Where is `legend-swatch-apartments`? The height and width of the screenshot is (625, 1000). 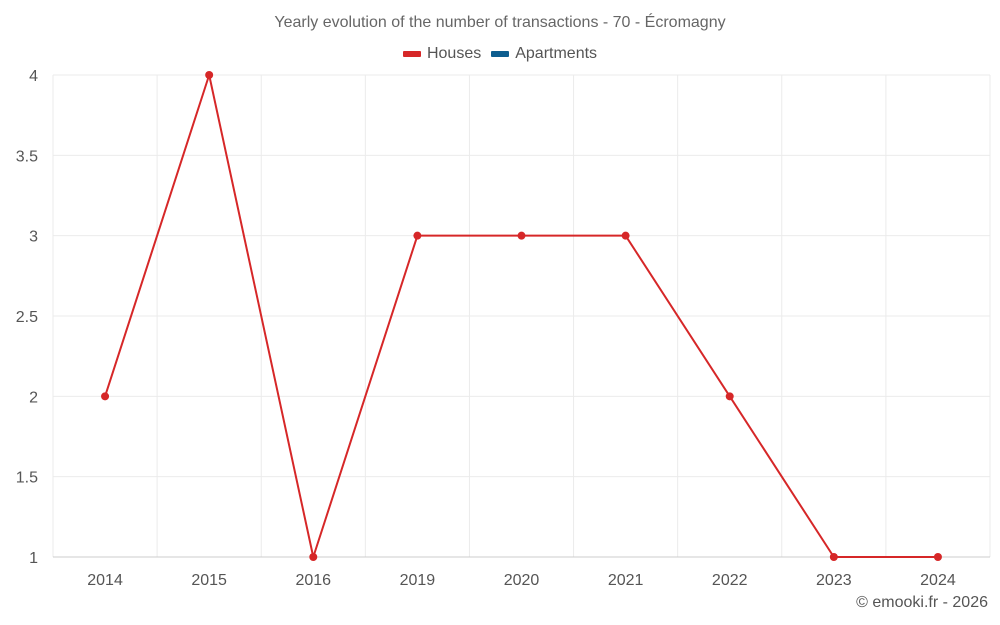
legend-swatch-apartments is located at coordinates (500, 54).